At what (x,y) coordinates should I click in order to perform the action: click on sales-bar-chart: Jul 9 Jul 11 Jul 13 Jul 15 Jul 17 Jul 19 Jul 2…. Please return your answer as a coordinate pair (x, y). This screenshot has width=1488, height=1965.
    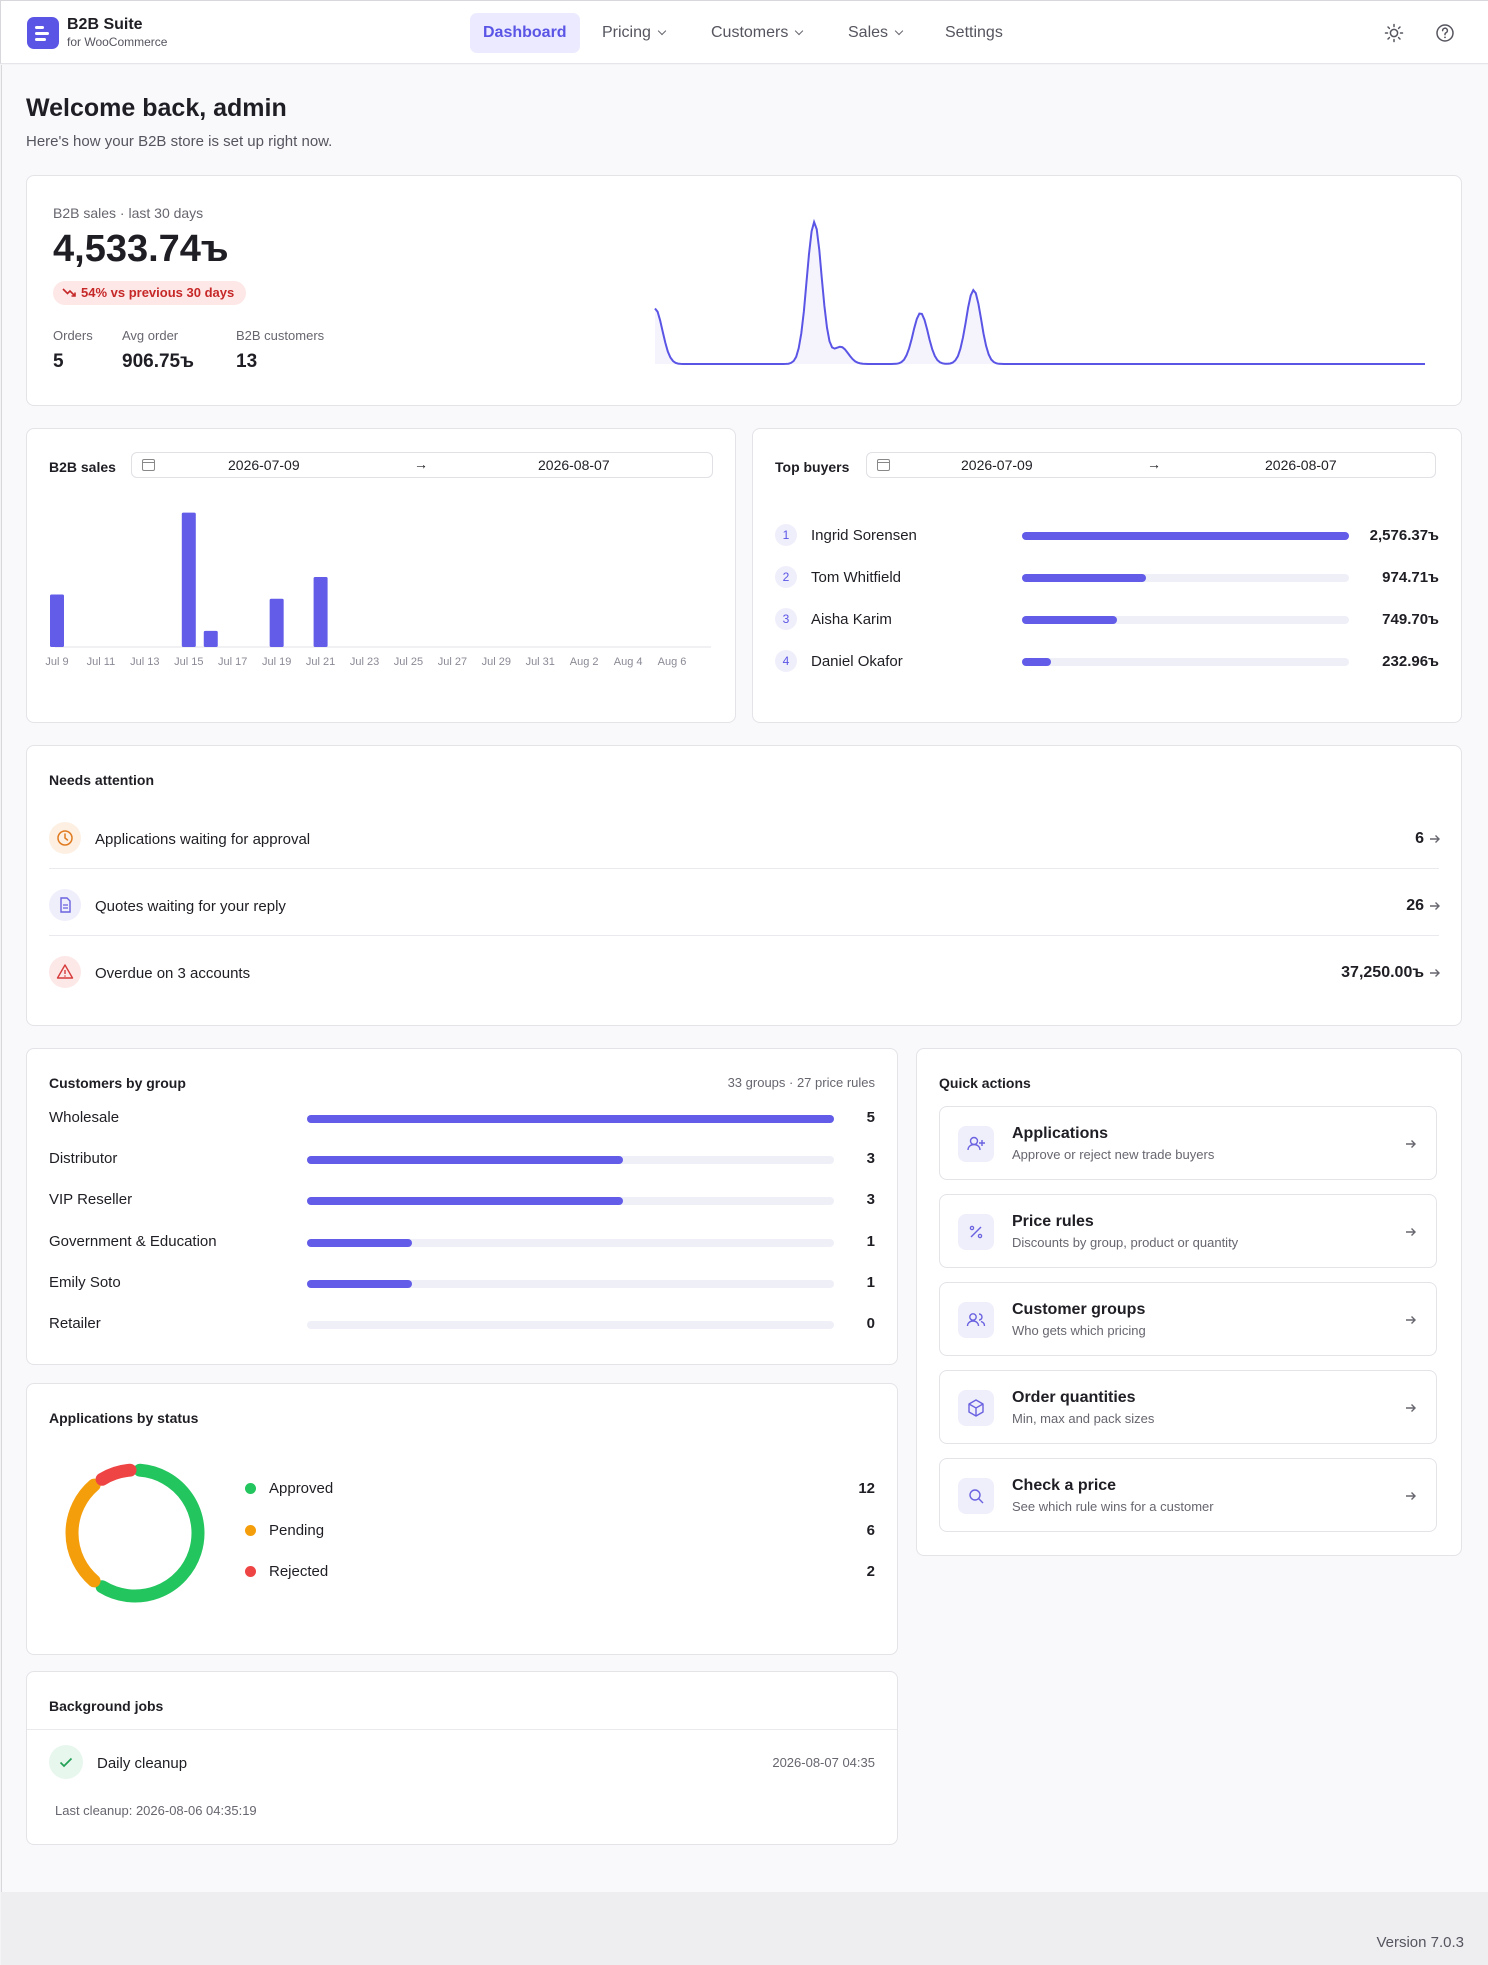
    Looking at the image, I should click on (378, 590).